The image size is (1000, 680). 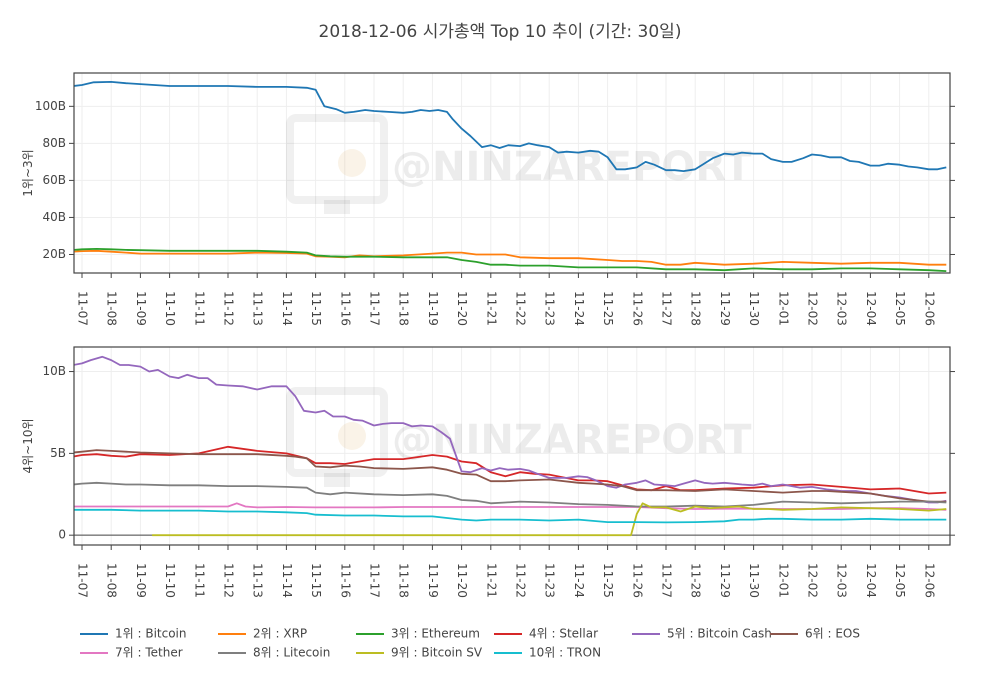 What do you see at coordinates (565, 653) in the screenshot?
I see `legend-label: 10위 : TRON` at bounding box center [565, 653].